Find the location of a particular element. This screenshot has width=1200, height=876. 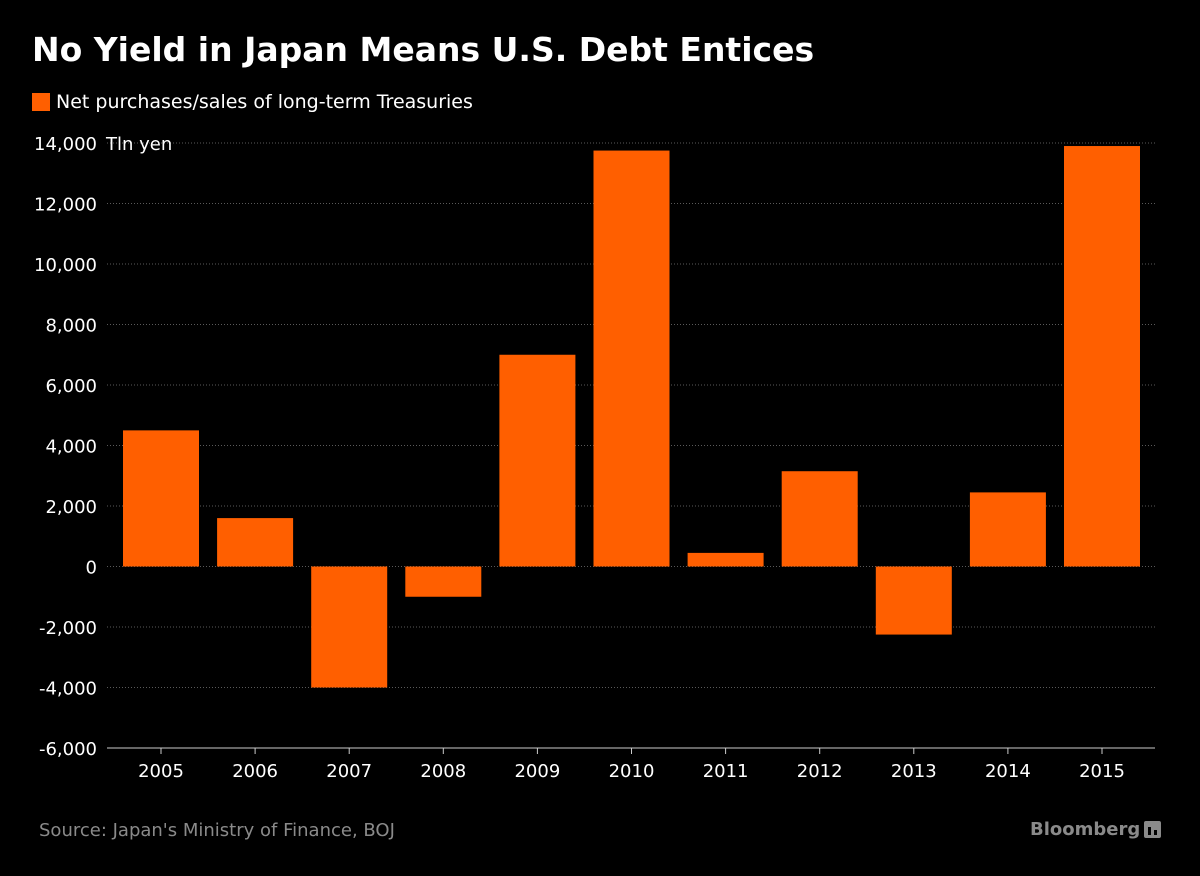

x-tick-label: 2015 is located at coordinates (1102, 771).